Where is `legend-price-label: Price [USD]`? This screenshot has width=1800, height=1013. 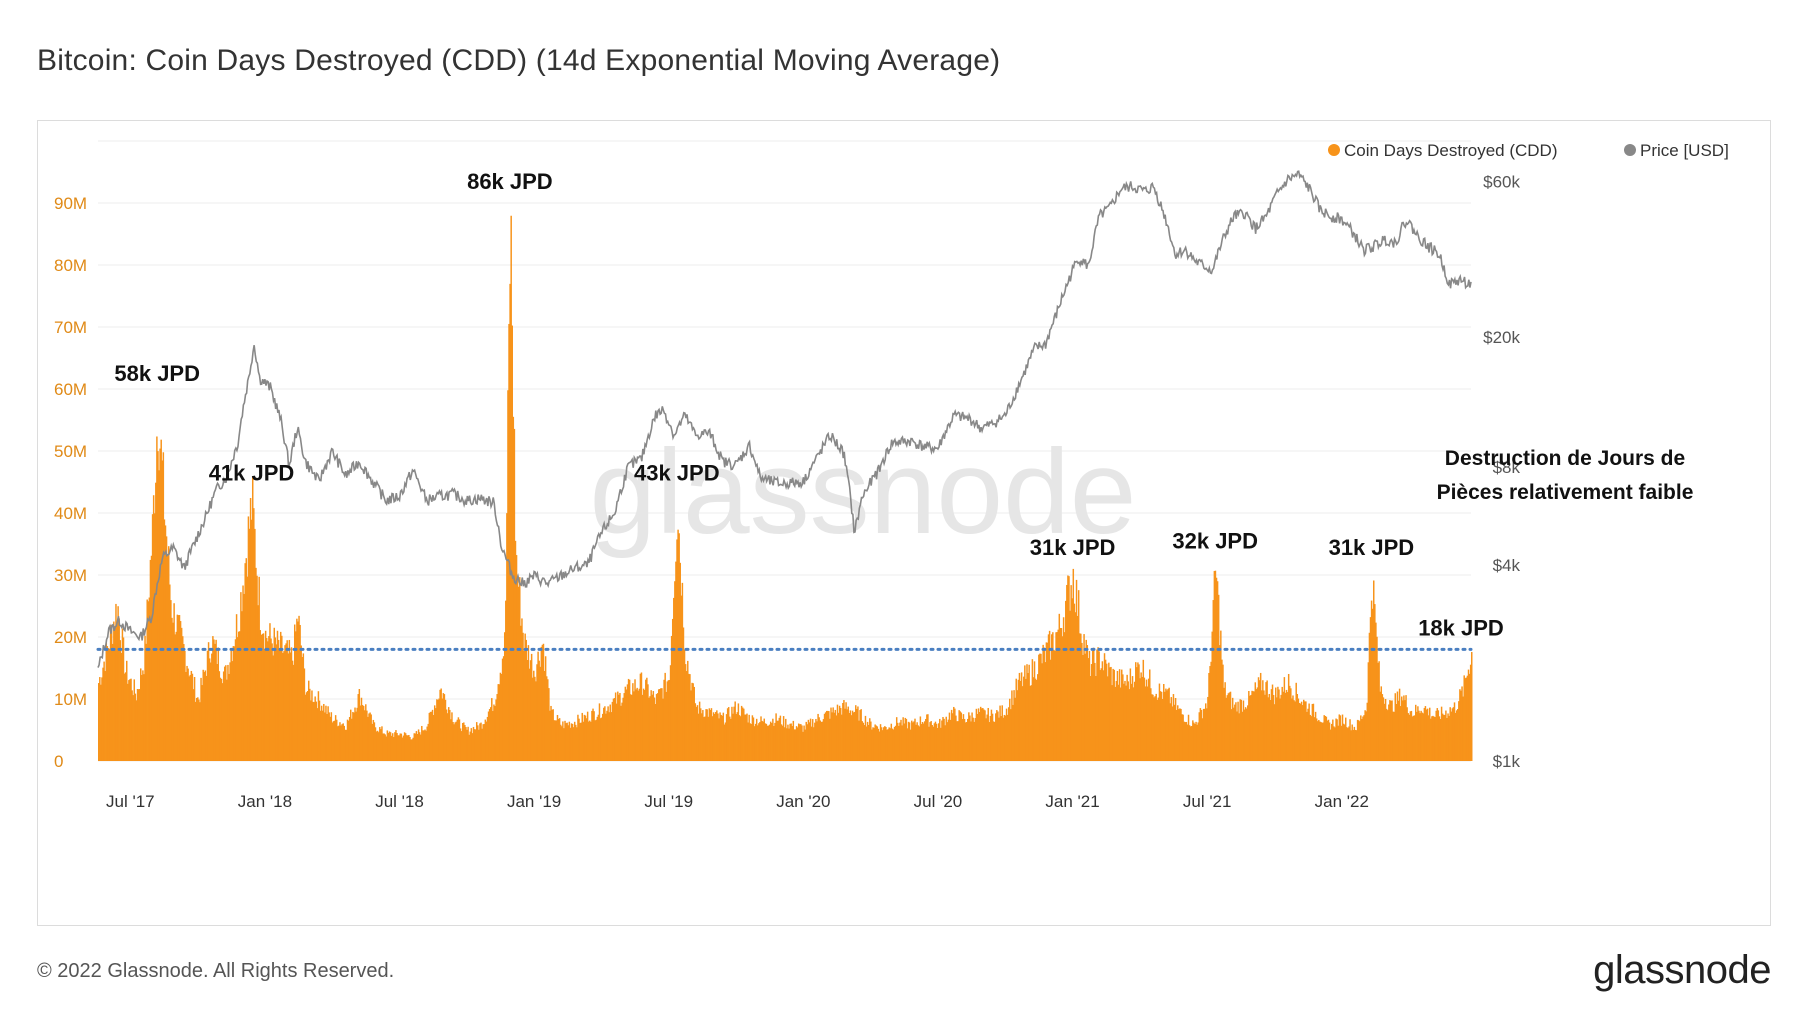 legend-price-label: Price [USD] is located at coordinates (1684, 150).